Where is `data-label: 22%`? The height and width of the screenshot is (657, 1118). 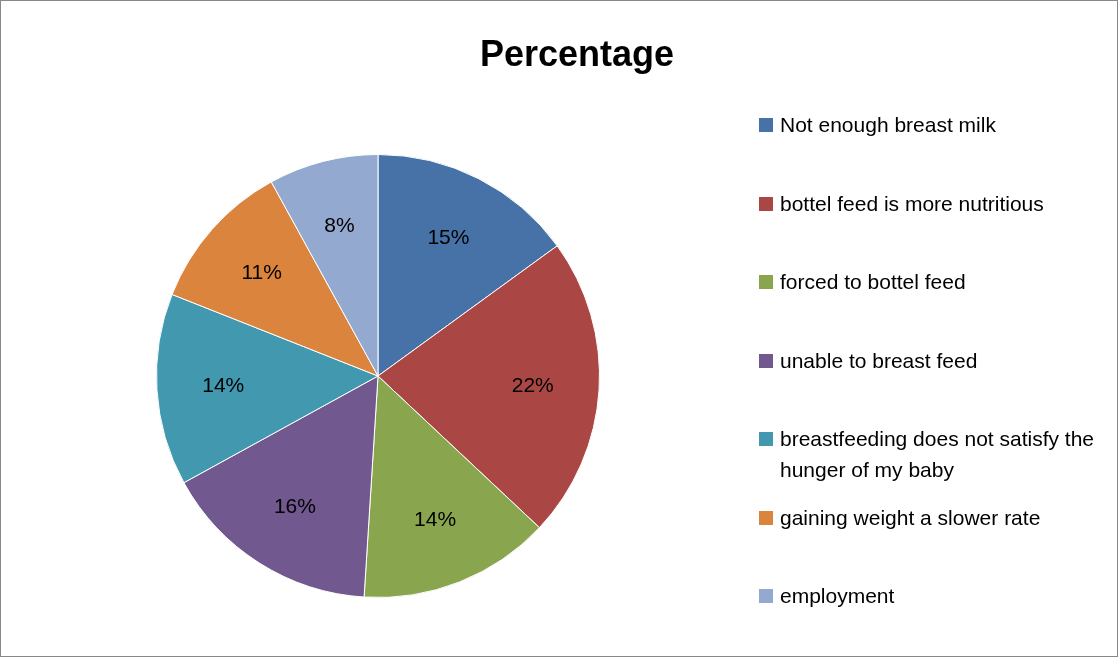
data-label: 22% is located at coordinates (532, 384).